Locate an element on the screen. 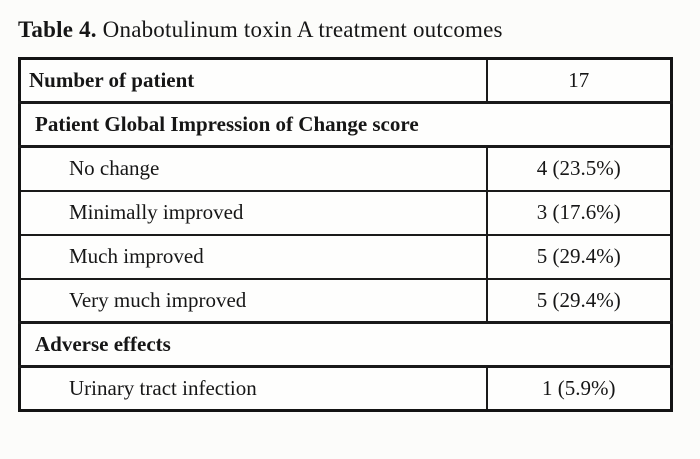 This screenshot has width=700, height=459. table-row: Very much improved 5 (29.4%) is located at coordinates (345, 300).